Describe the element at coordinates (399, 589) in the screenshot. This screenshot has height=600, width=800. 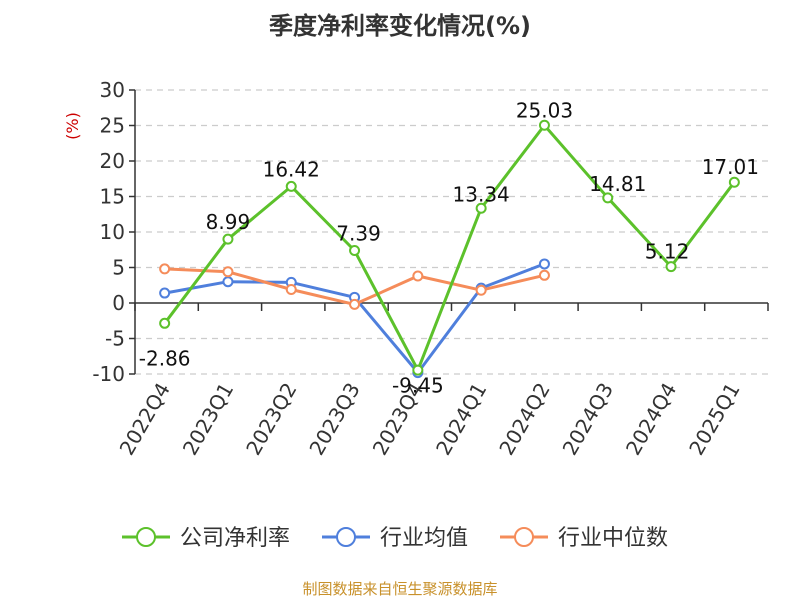
I see `source-text: 制图数据来自恒生聚源数据库` at that location.